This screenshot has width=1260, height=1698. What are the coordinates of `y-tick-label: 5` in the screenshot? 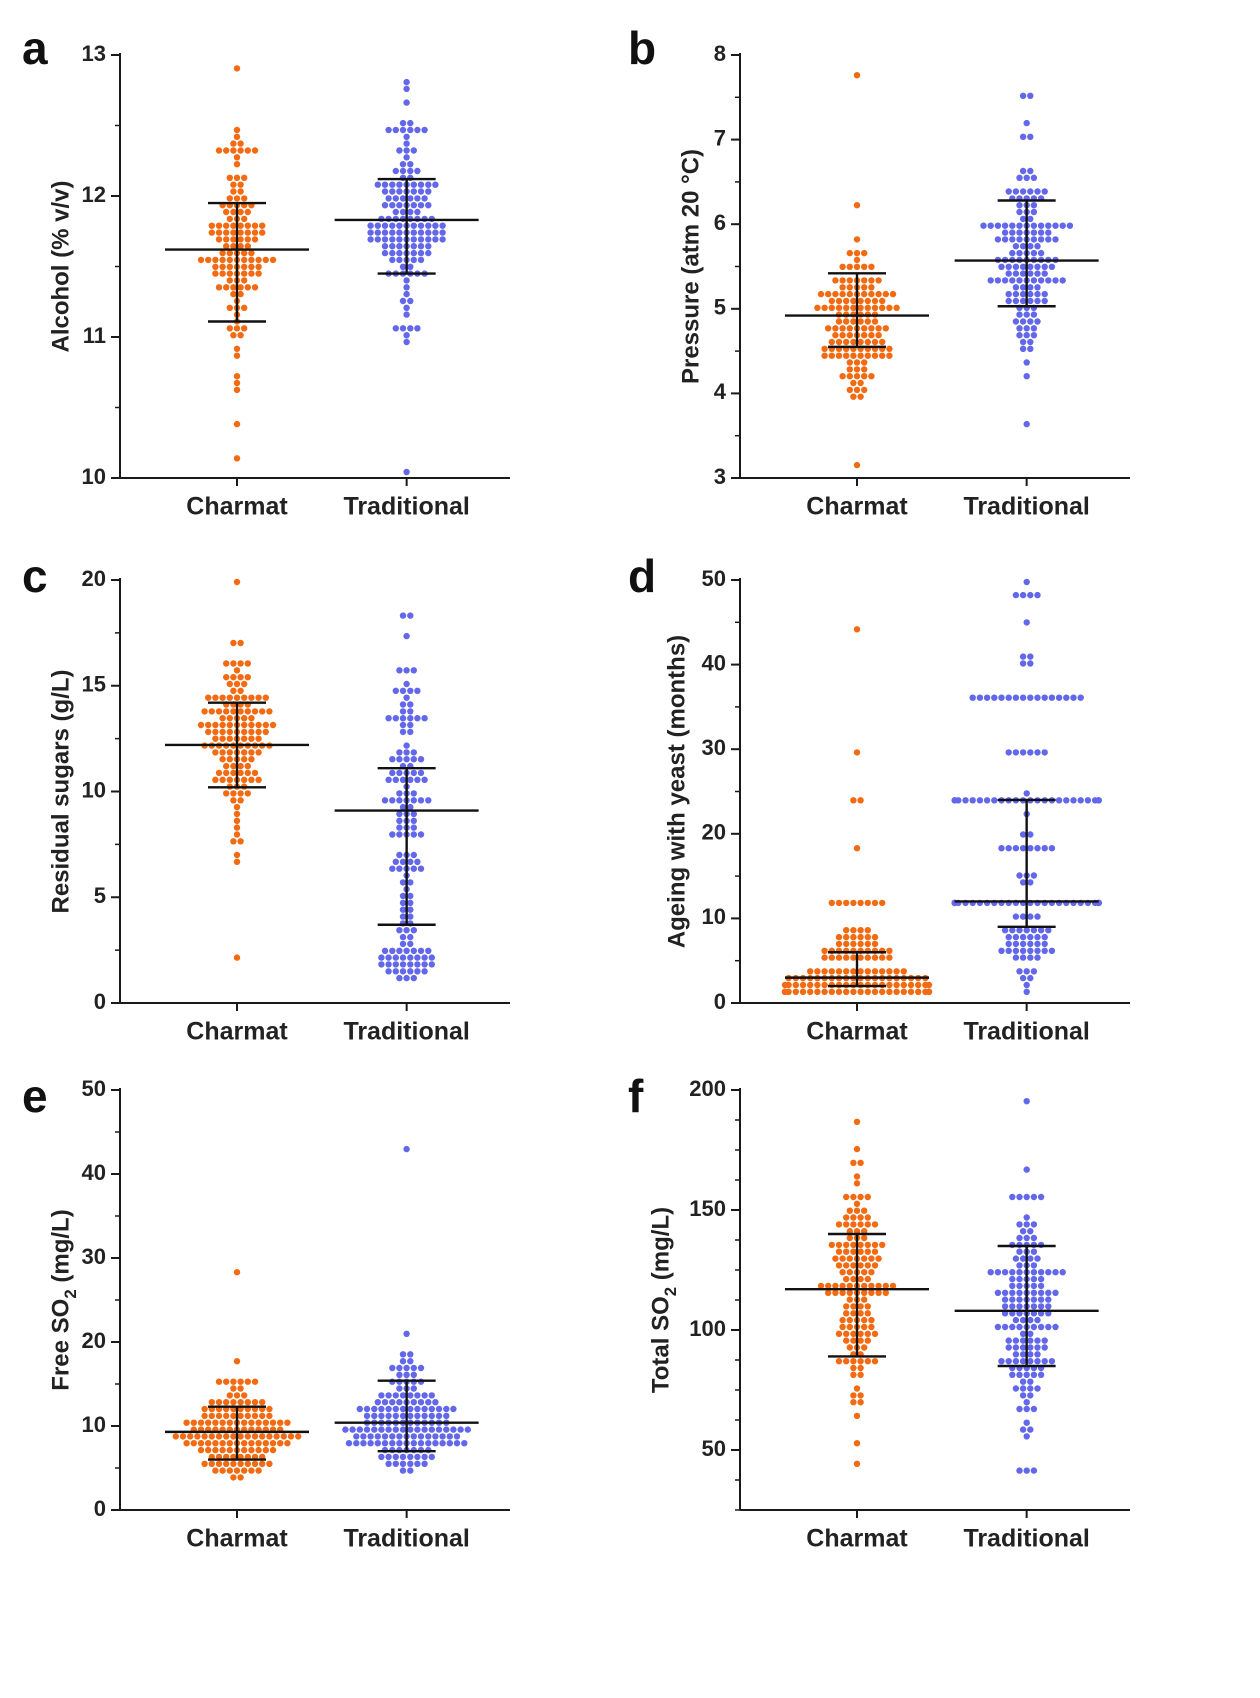 It's located at (100, 895).